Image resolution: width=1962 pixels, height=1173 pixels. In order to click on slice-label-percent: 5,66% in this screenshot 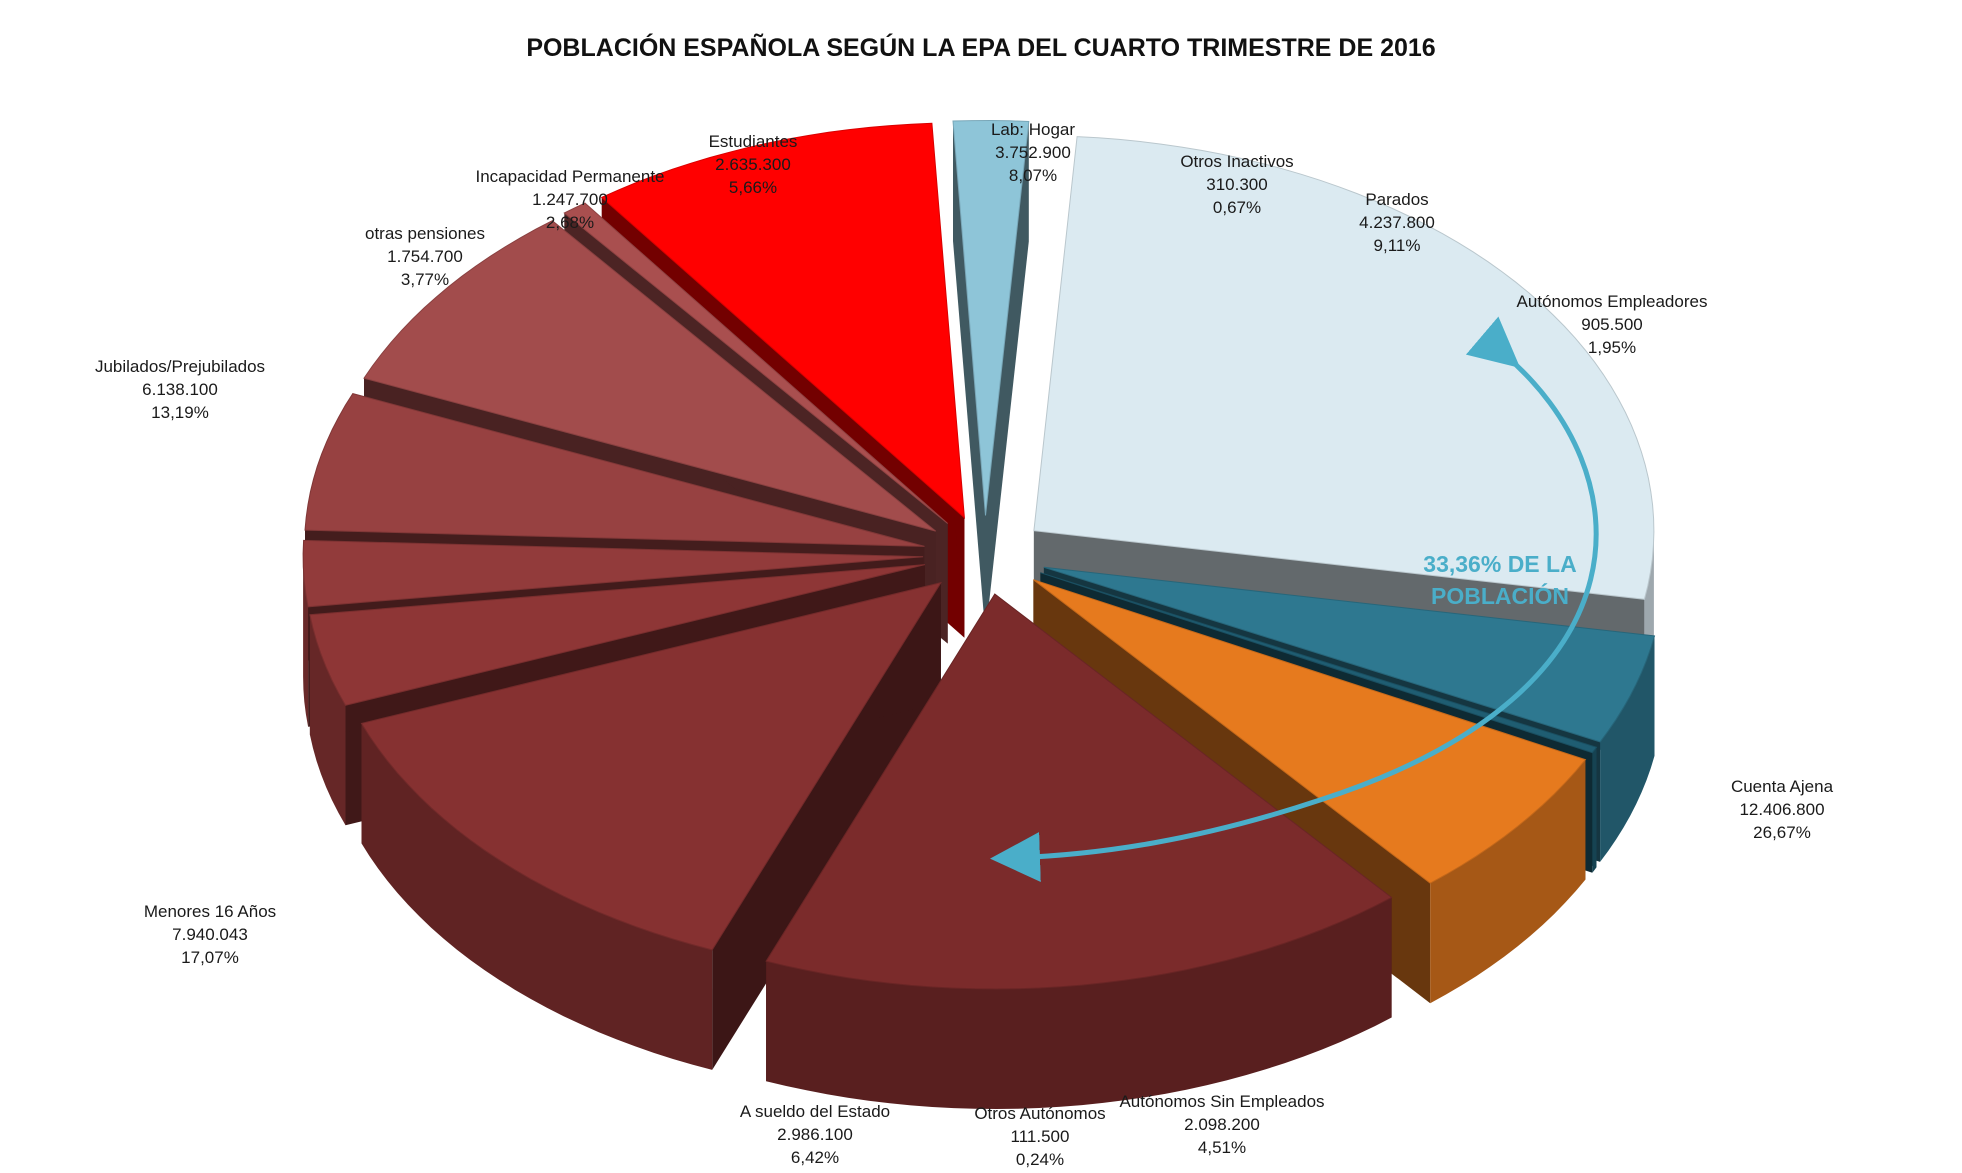, I will do `click(753, 187)`.